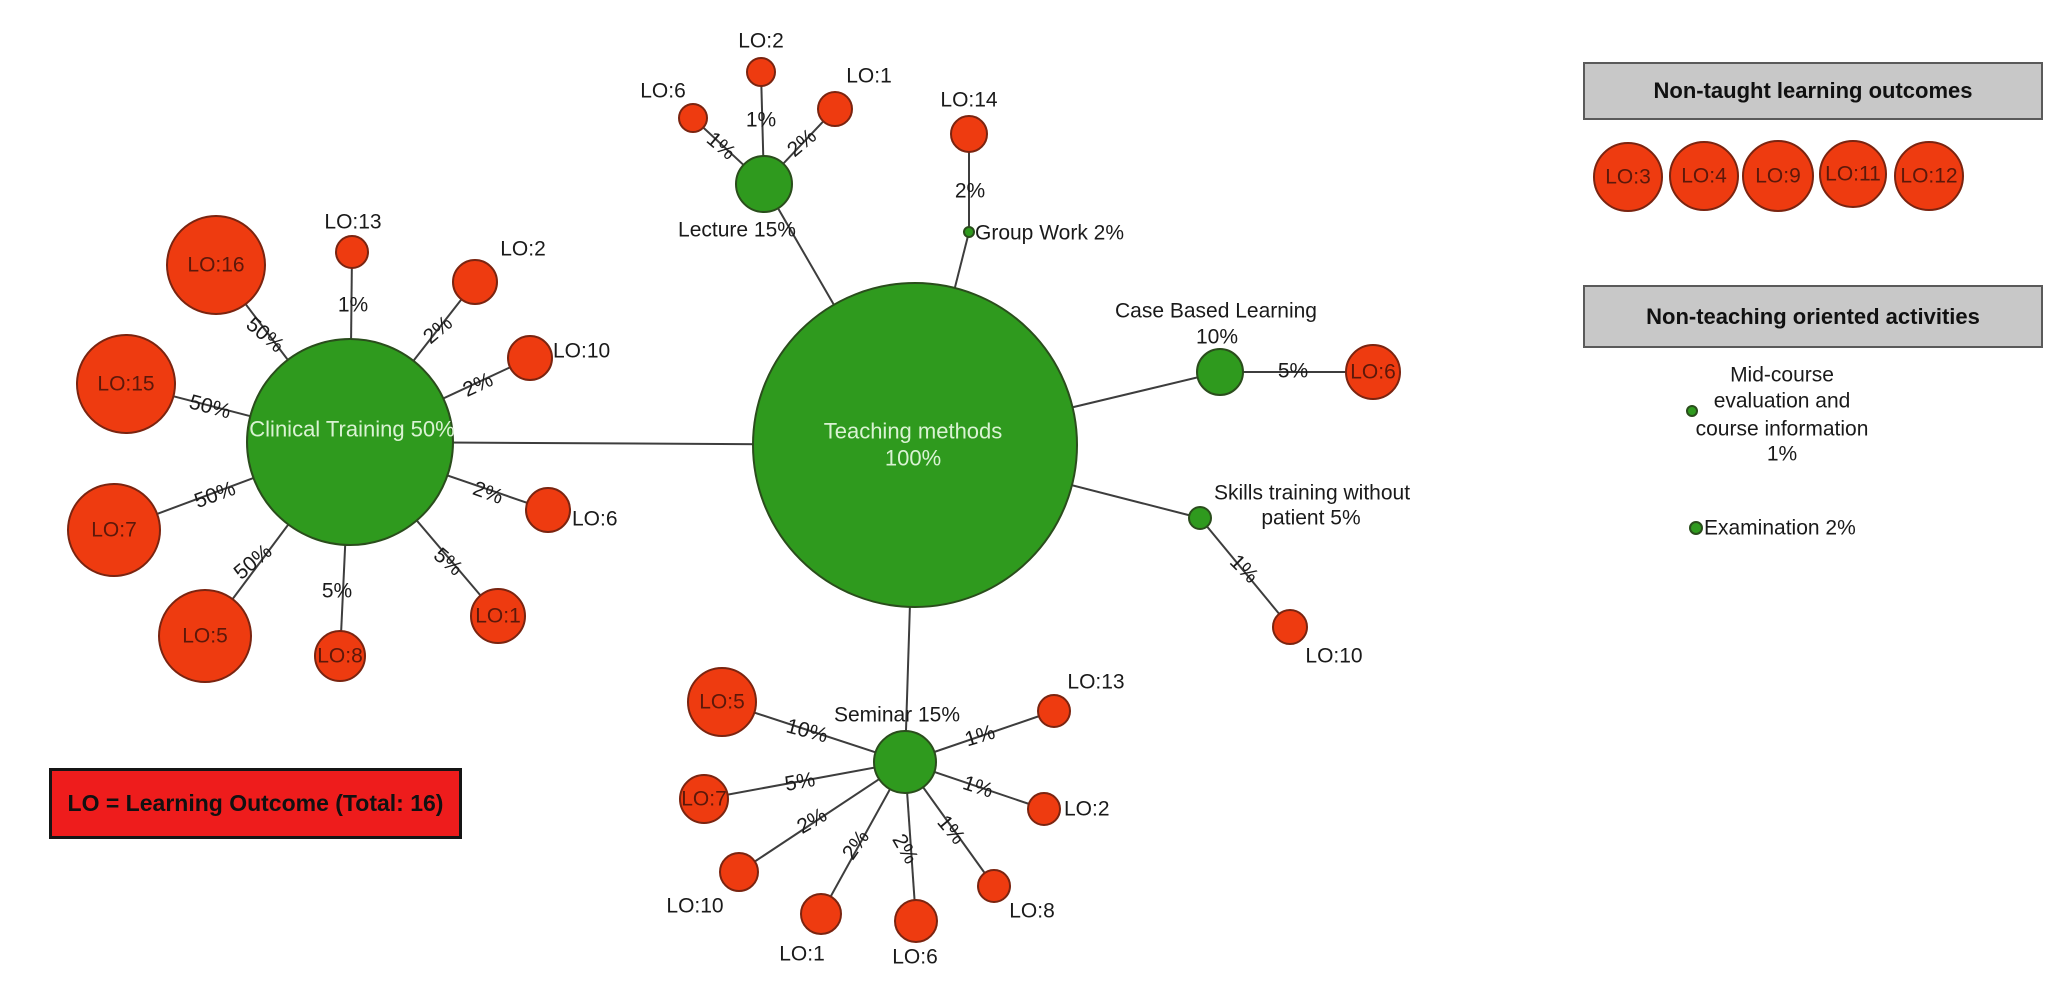 The image size is (2059, 1001). I want to click on method-label-lecture: Lecture 15%, so click(737, 230).